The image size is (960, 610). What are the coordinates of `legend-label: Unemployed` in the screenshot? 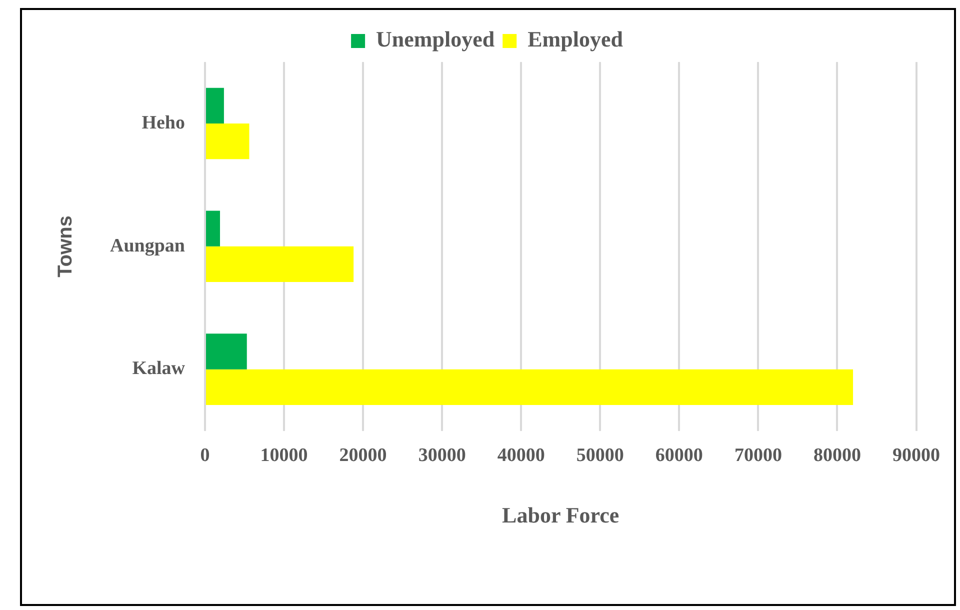 It's located at (435, 39).